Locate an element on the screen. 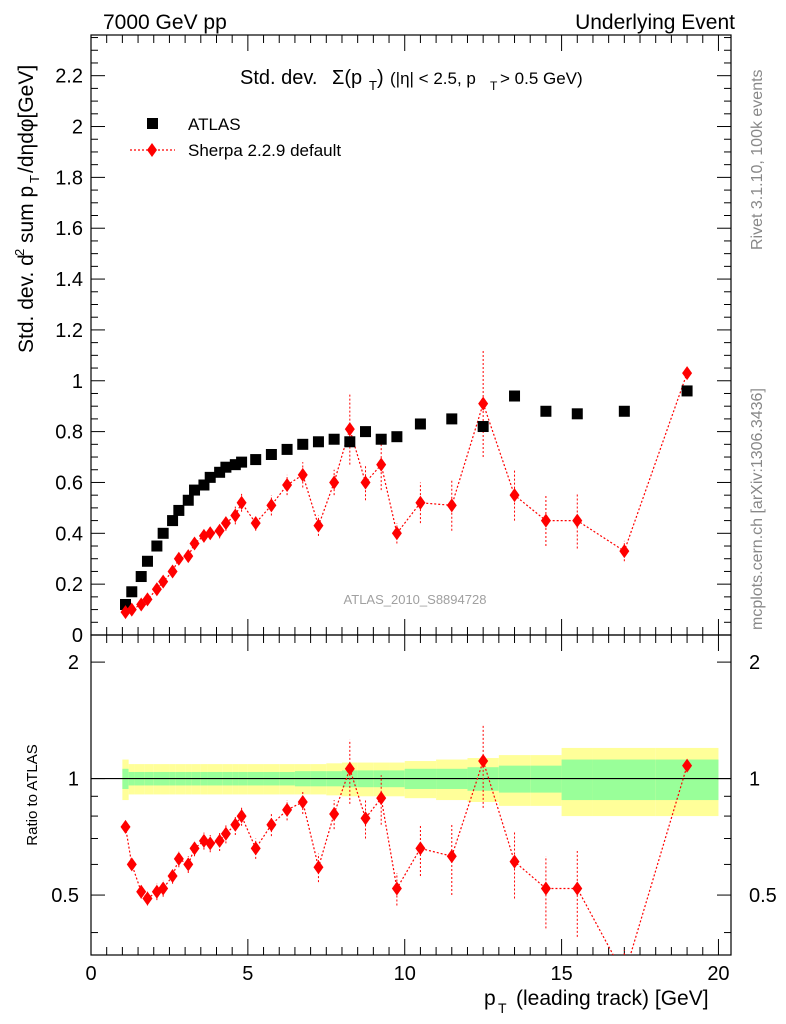 This screenshot has width=786, height=1024. x-tick-label: 15 is located at coordinates (561, 974).